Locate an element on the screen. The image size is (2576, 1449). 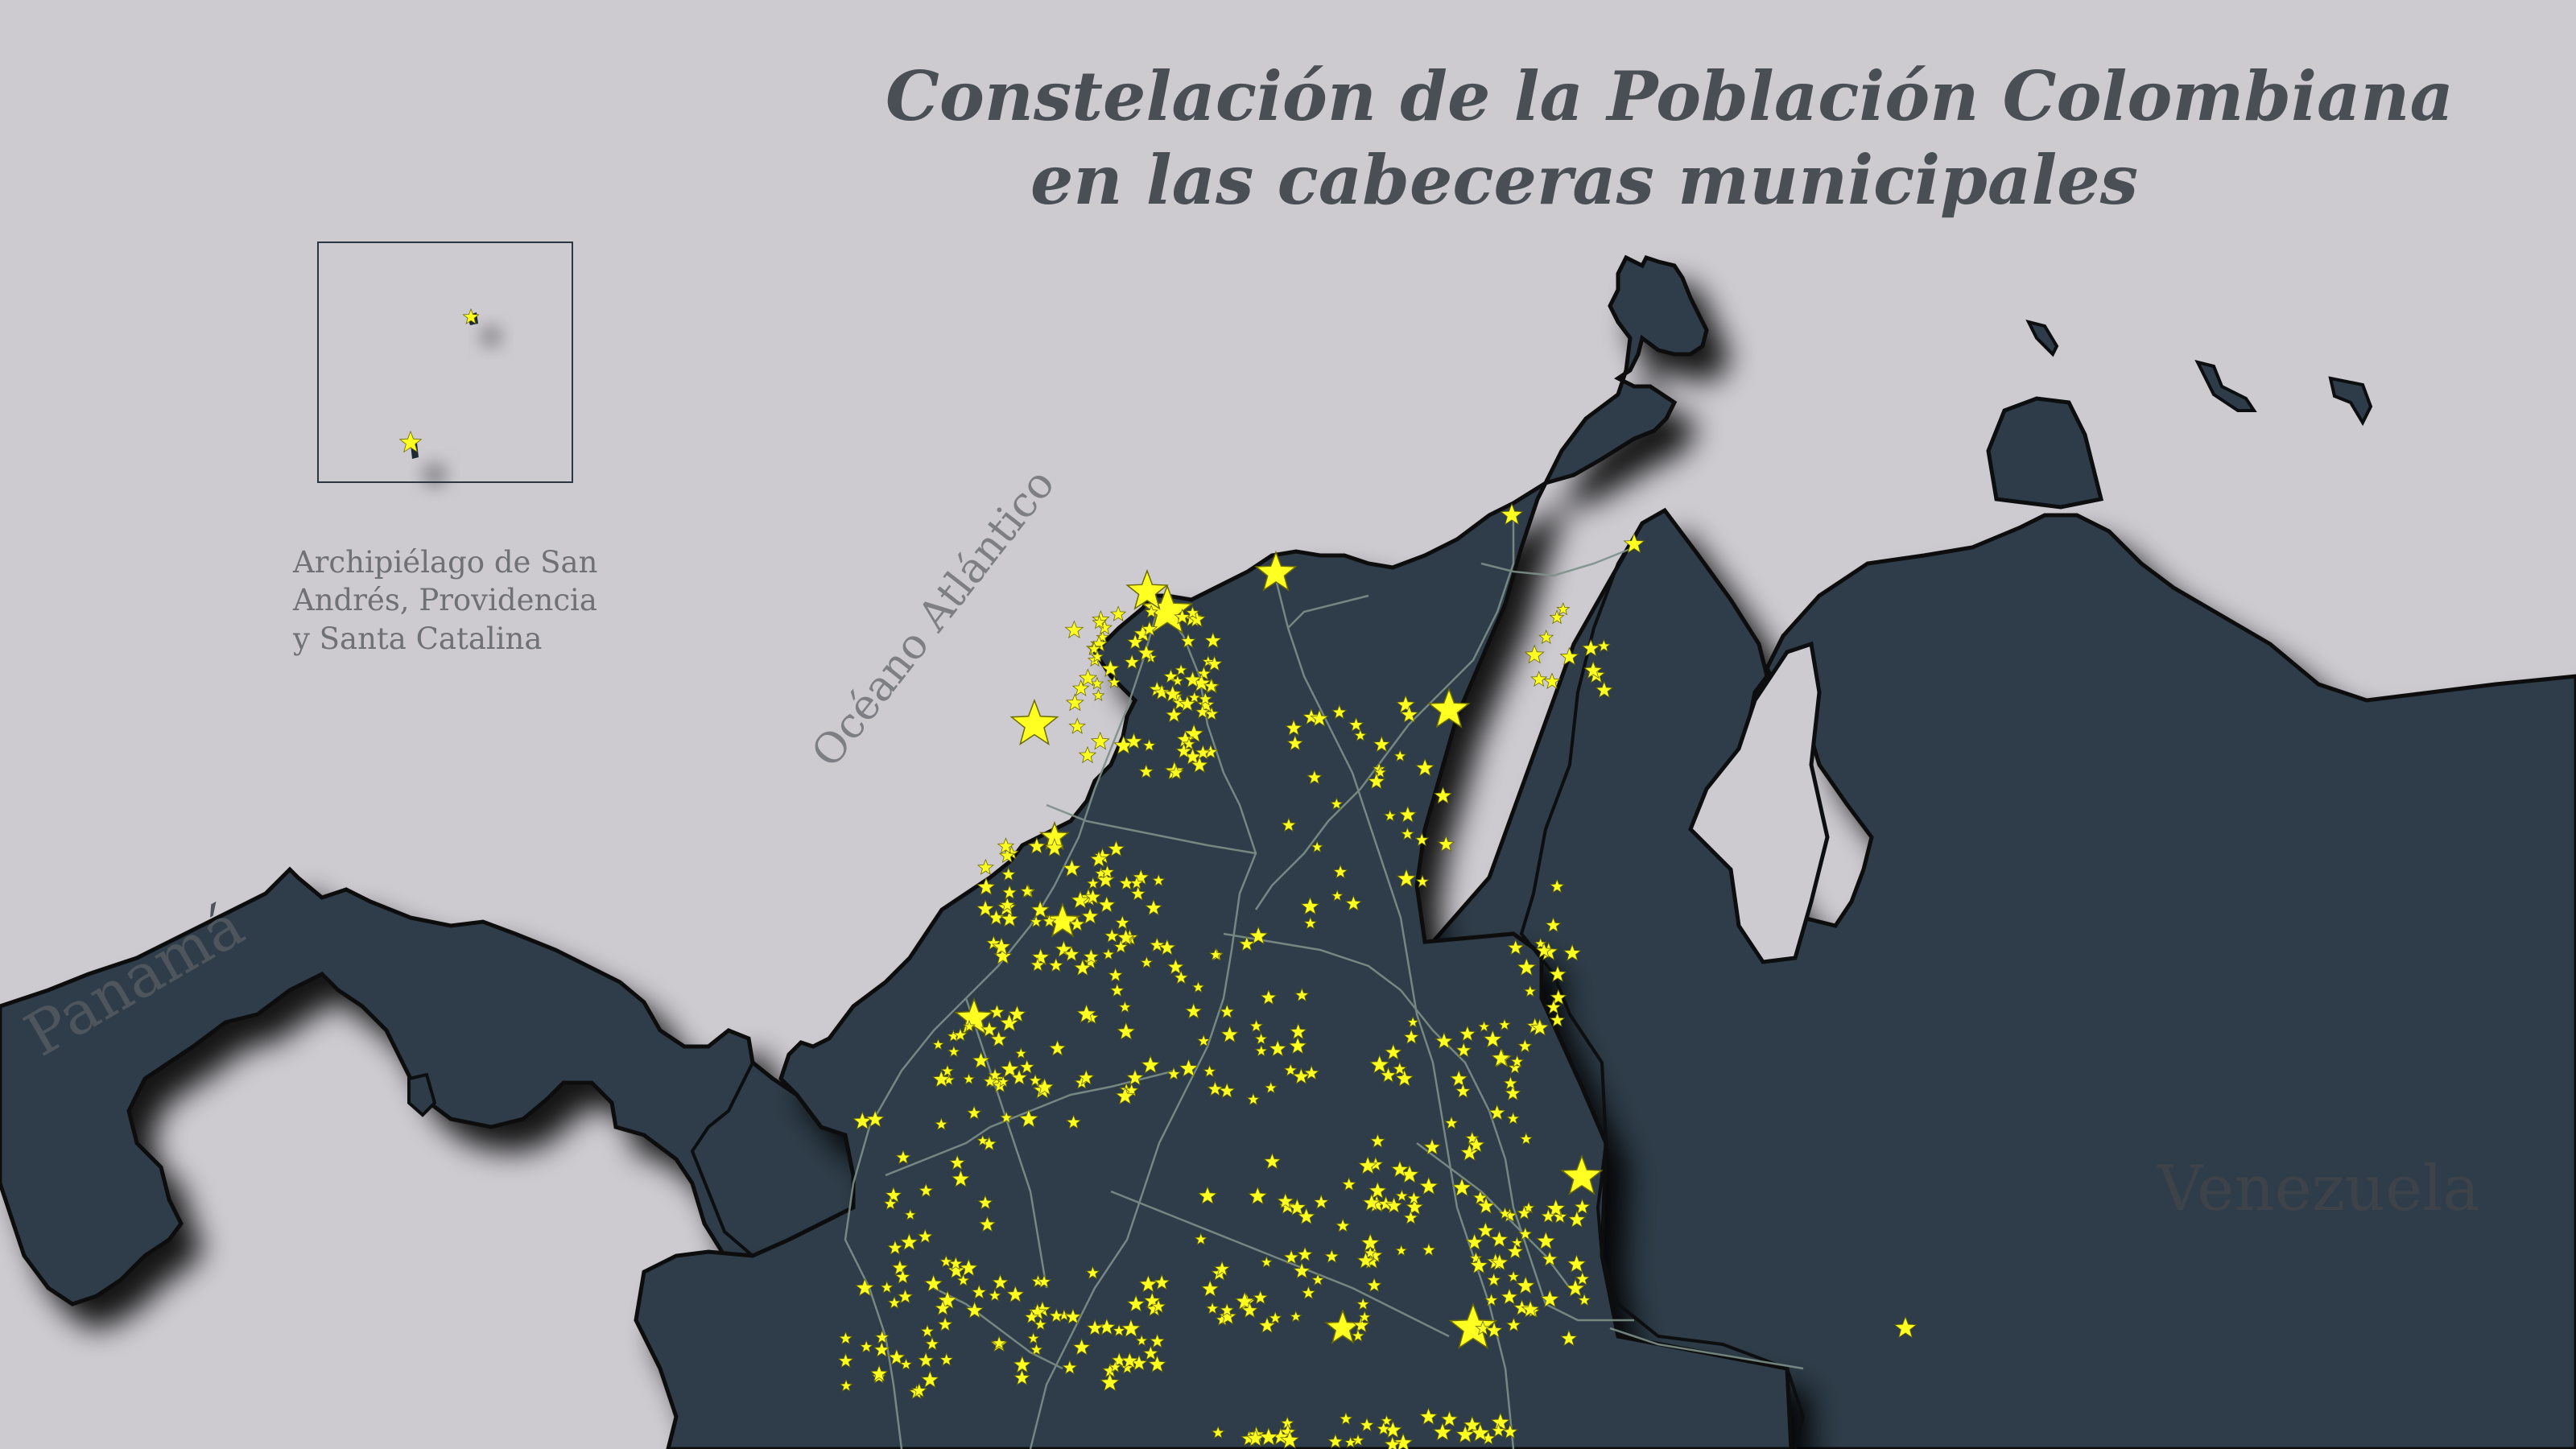
map-title-line-2: en las cabeceras municipales is located at coordinates (1584, 180).